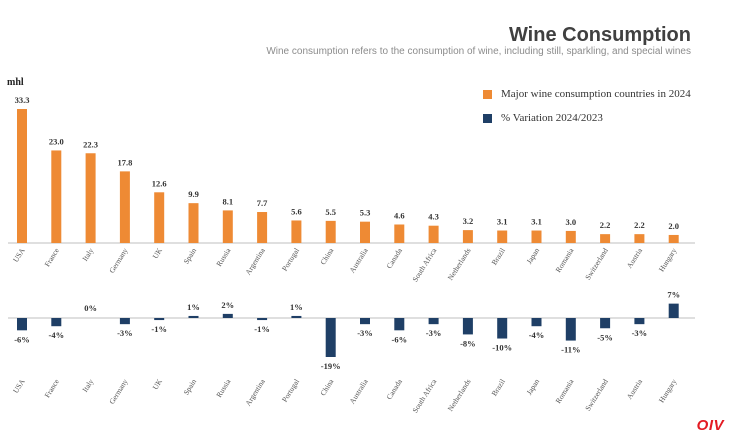 The width and height of the screenshot is (747, 444). Describe the element at coordinates (565, 260) in the screenshot. I see `consumption-tick-romania: Romania` at that location.